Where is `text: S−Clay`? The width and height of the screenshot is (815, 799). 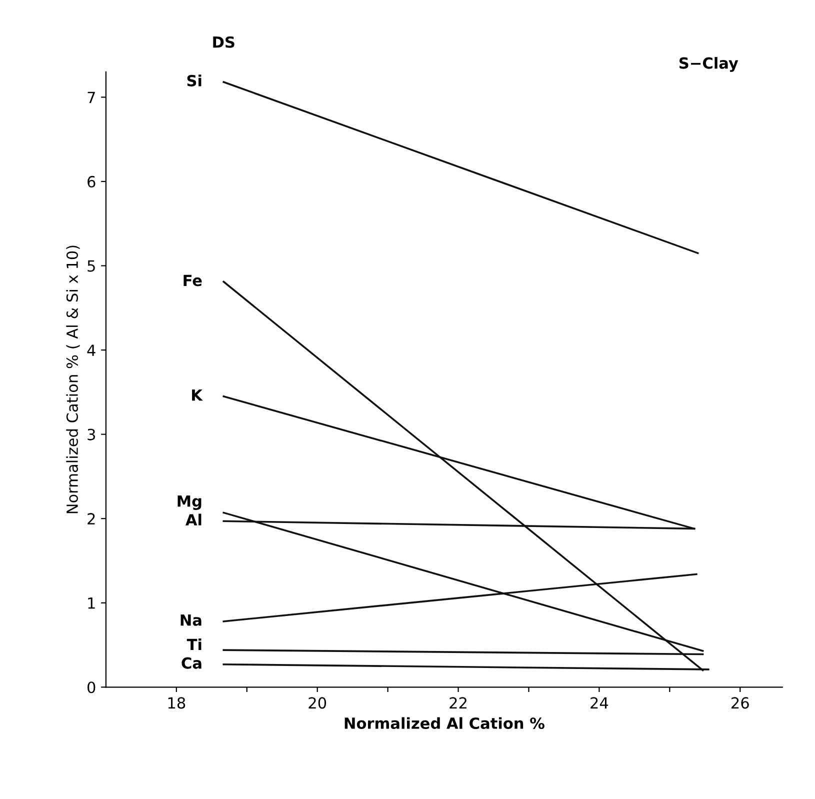
text: S−Clay is located at coordinates (708, 64).